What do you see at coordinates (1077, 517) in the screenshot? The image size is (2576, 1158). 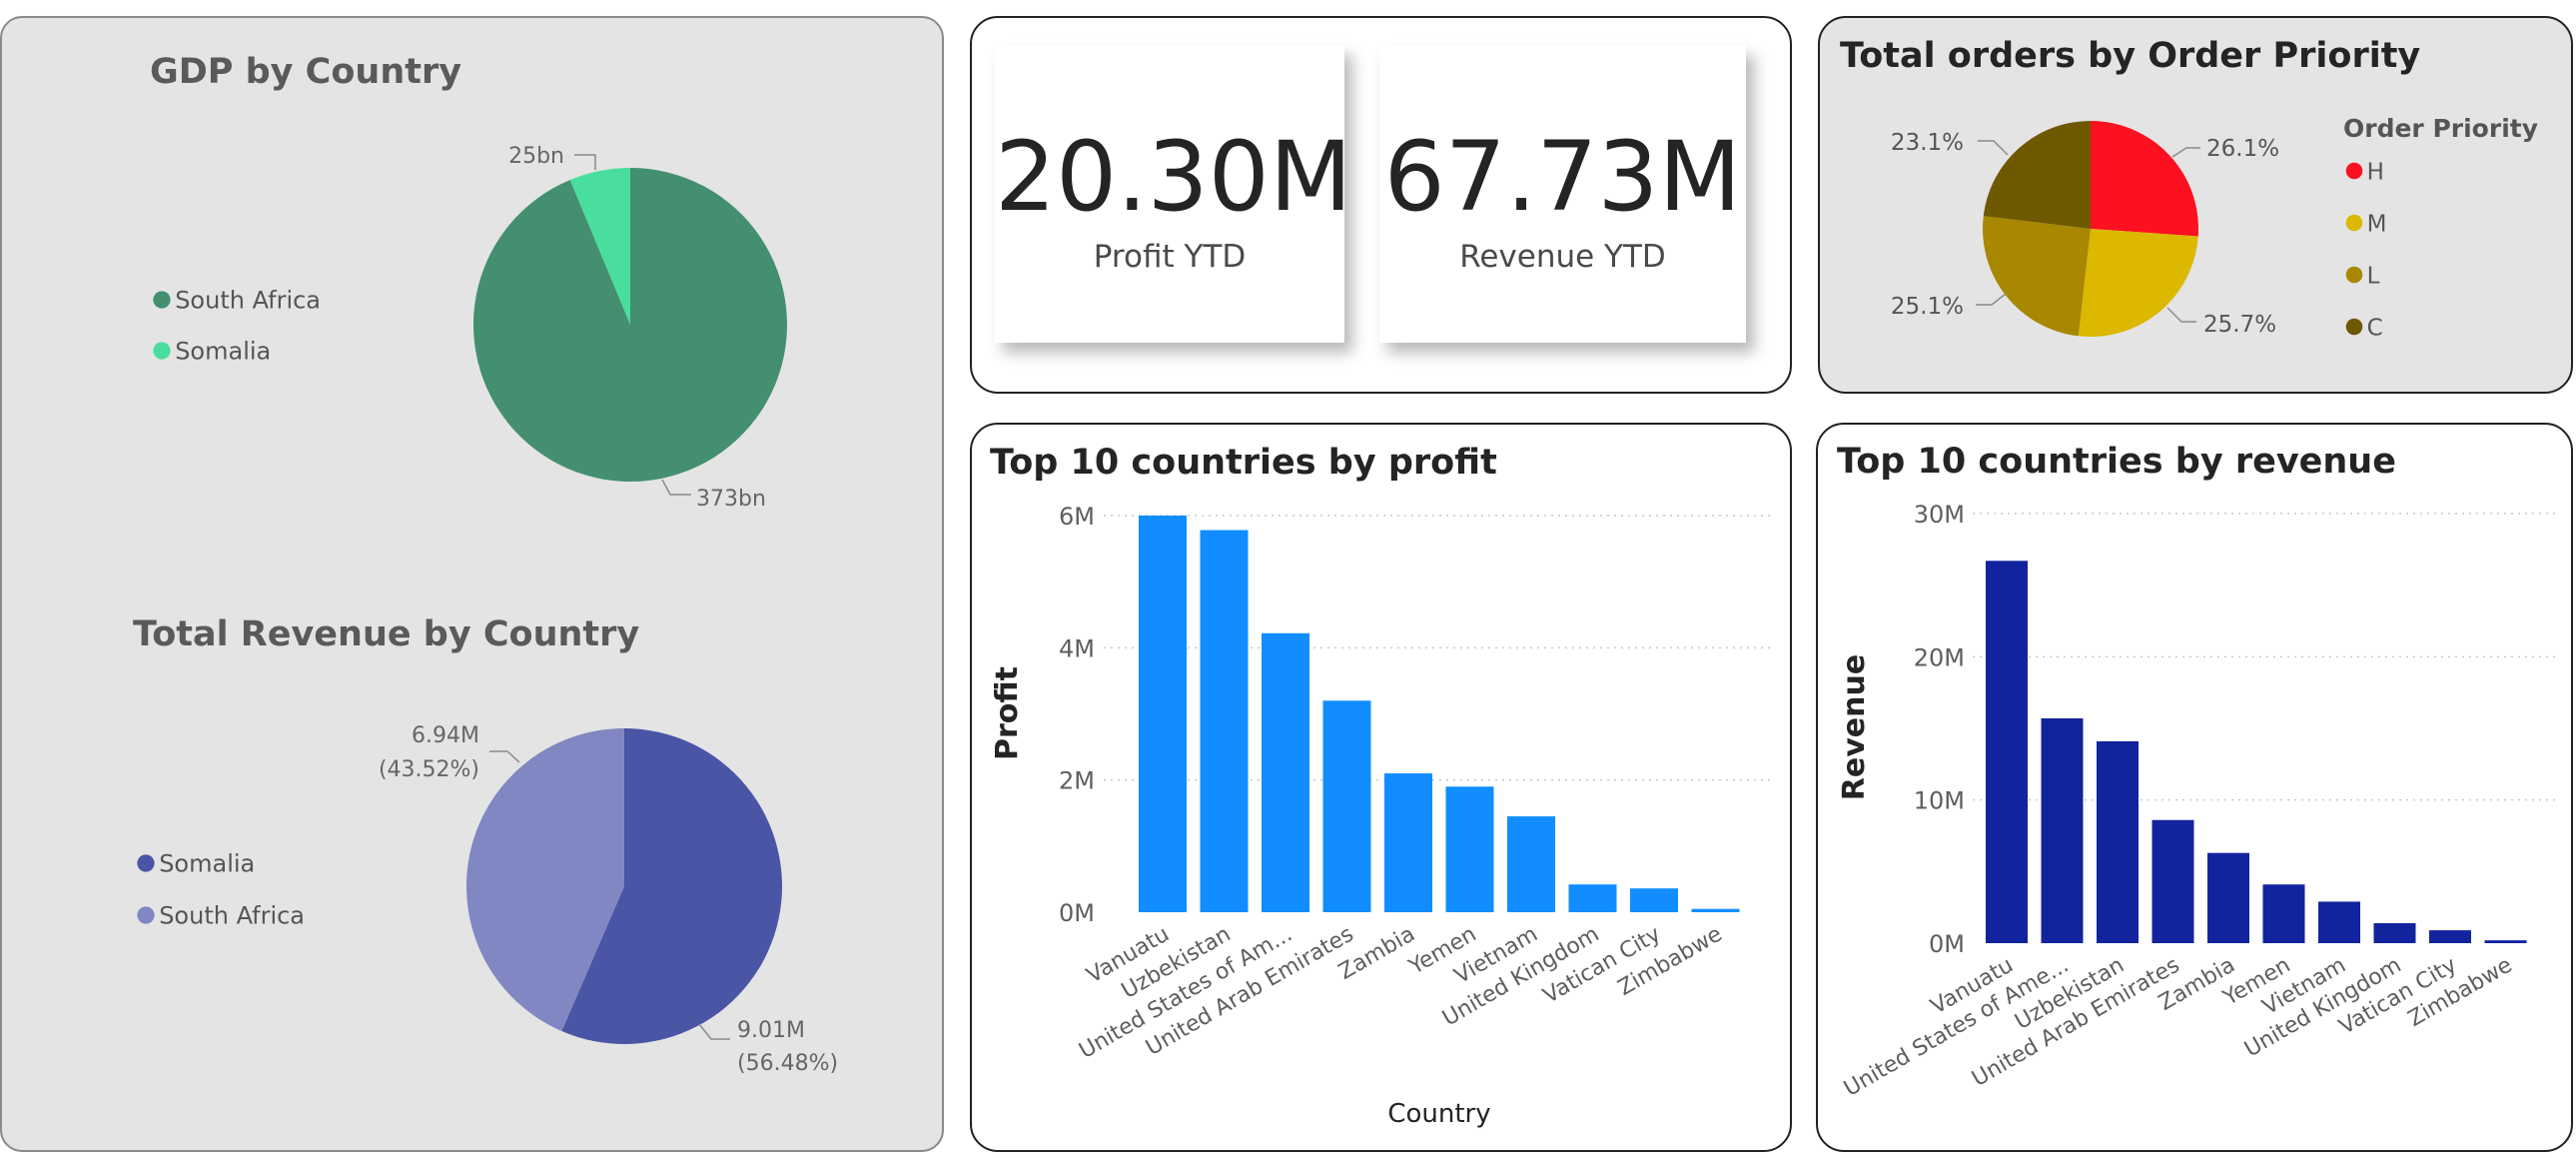 I see `profit-y-tick-label: 6M` at bounding box center [1077, 517].